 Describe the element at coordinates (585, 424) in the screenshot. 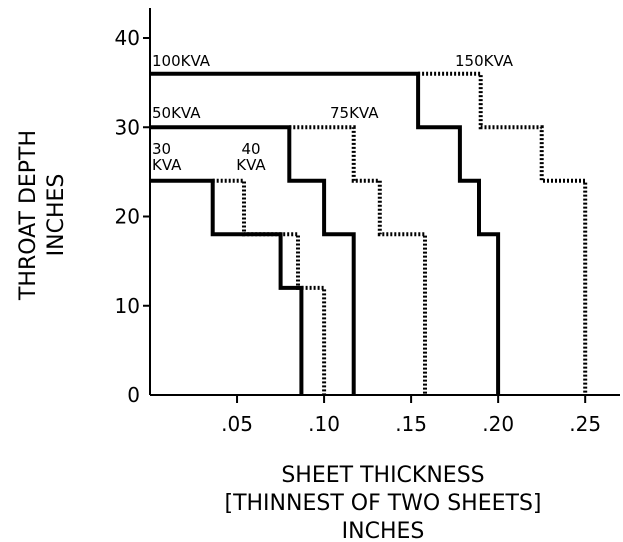

I see `x-tick-label: .25` at that location.